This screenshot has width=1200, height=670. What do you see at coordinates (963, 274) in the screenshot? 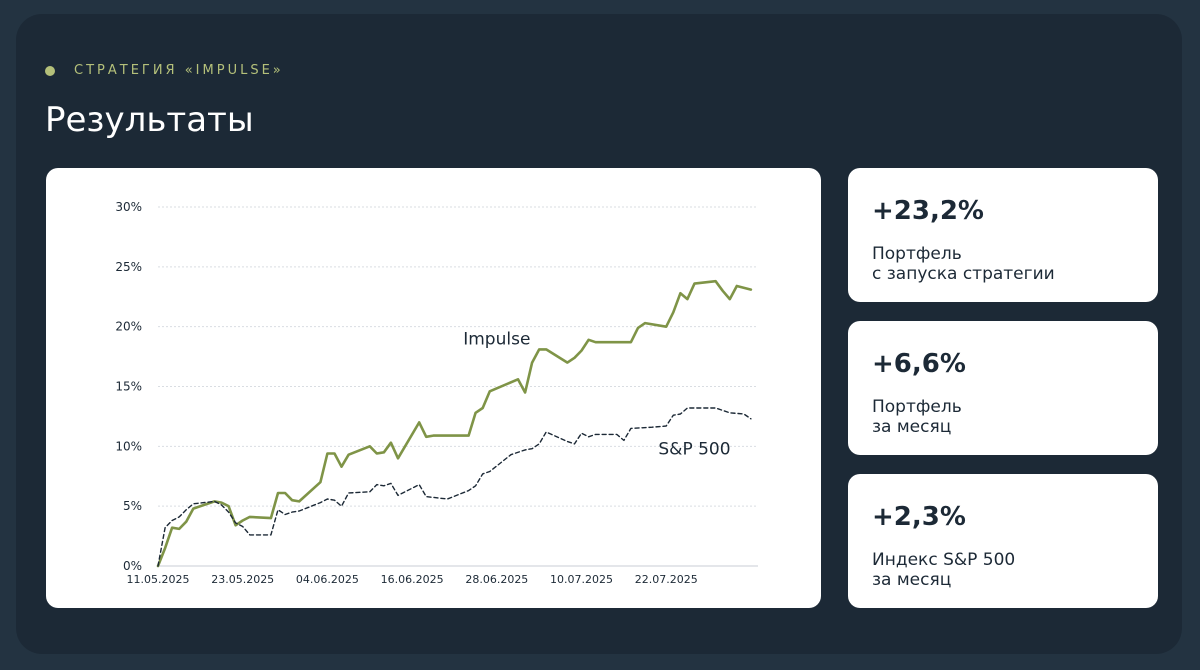
I see `stat-label-line: с запуска стратегии` at bounding box center [963, 274].